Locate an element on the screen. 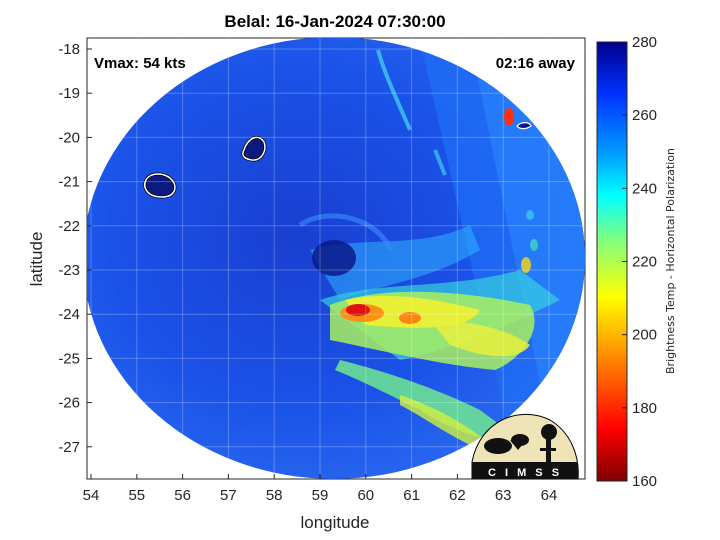 The width and height of the screenshot is (720, 540). y-tick-label: -20 is located at coordinates (69, 137).